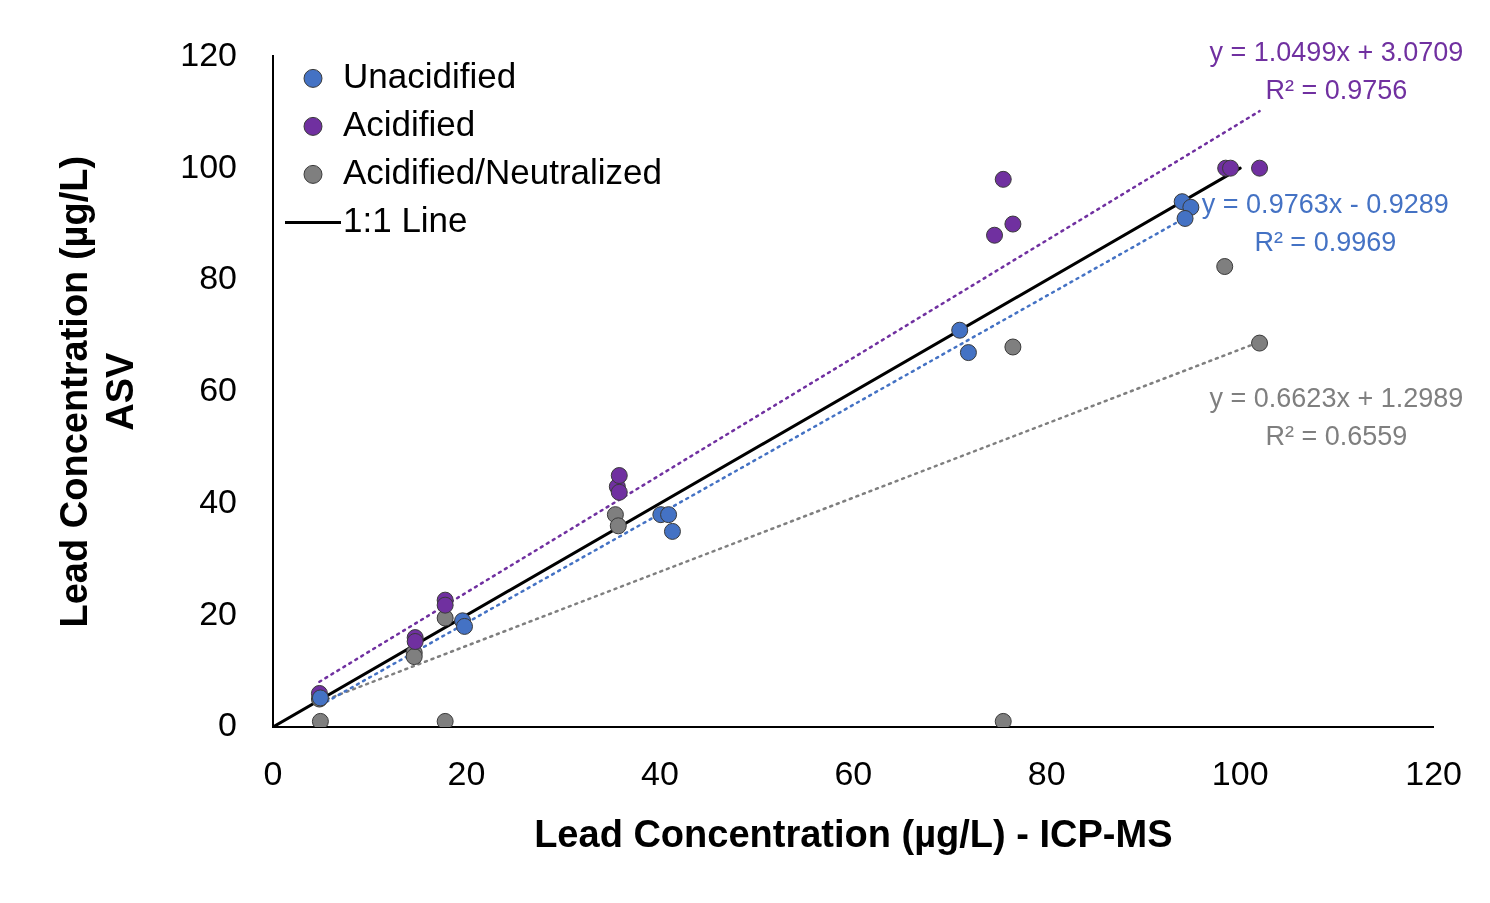 The height and width of the screenshot is (903, 1490). I want to click on x-tick-label: 20, so click(466, 772).